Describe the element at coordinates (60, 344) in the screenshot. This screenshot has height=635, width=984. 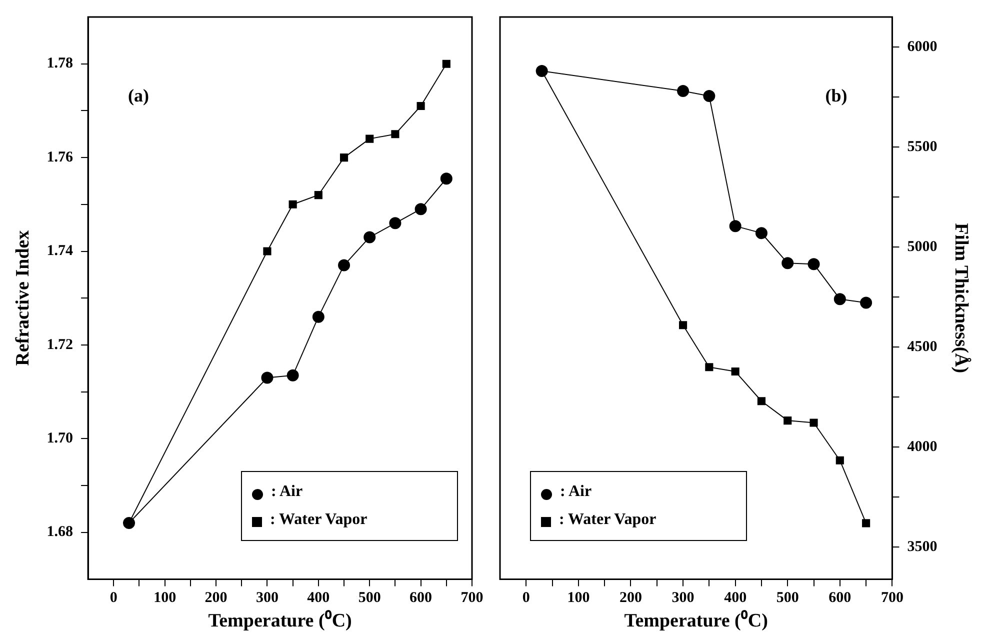
I see `y-tick-label: 1.72` at that location.